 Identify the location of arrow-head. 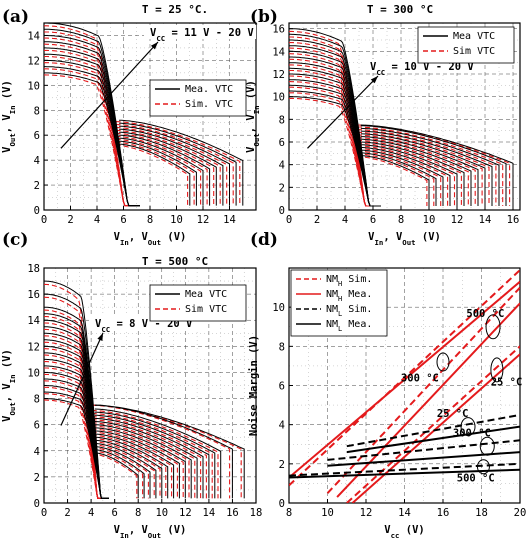
(154, 46).